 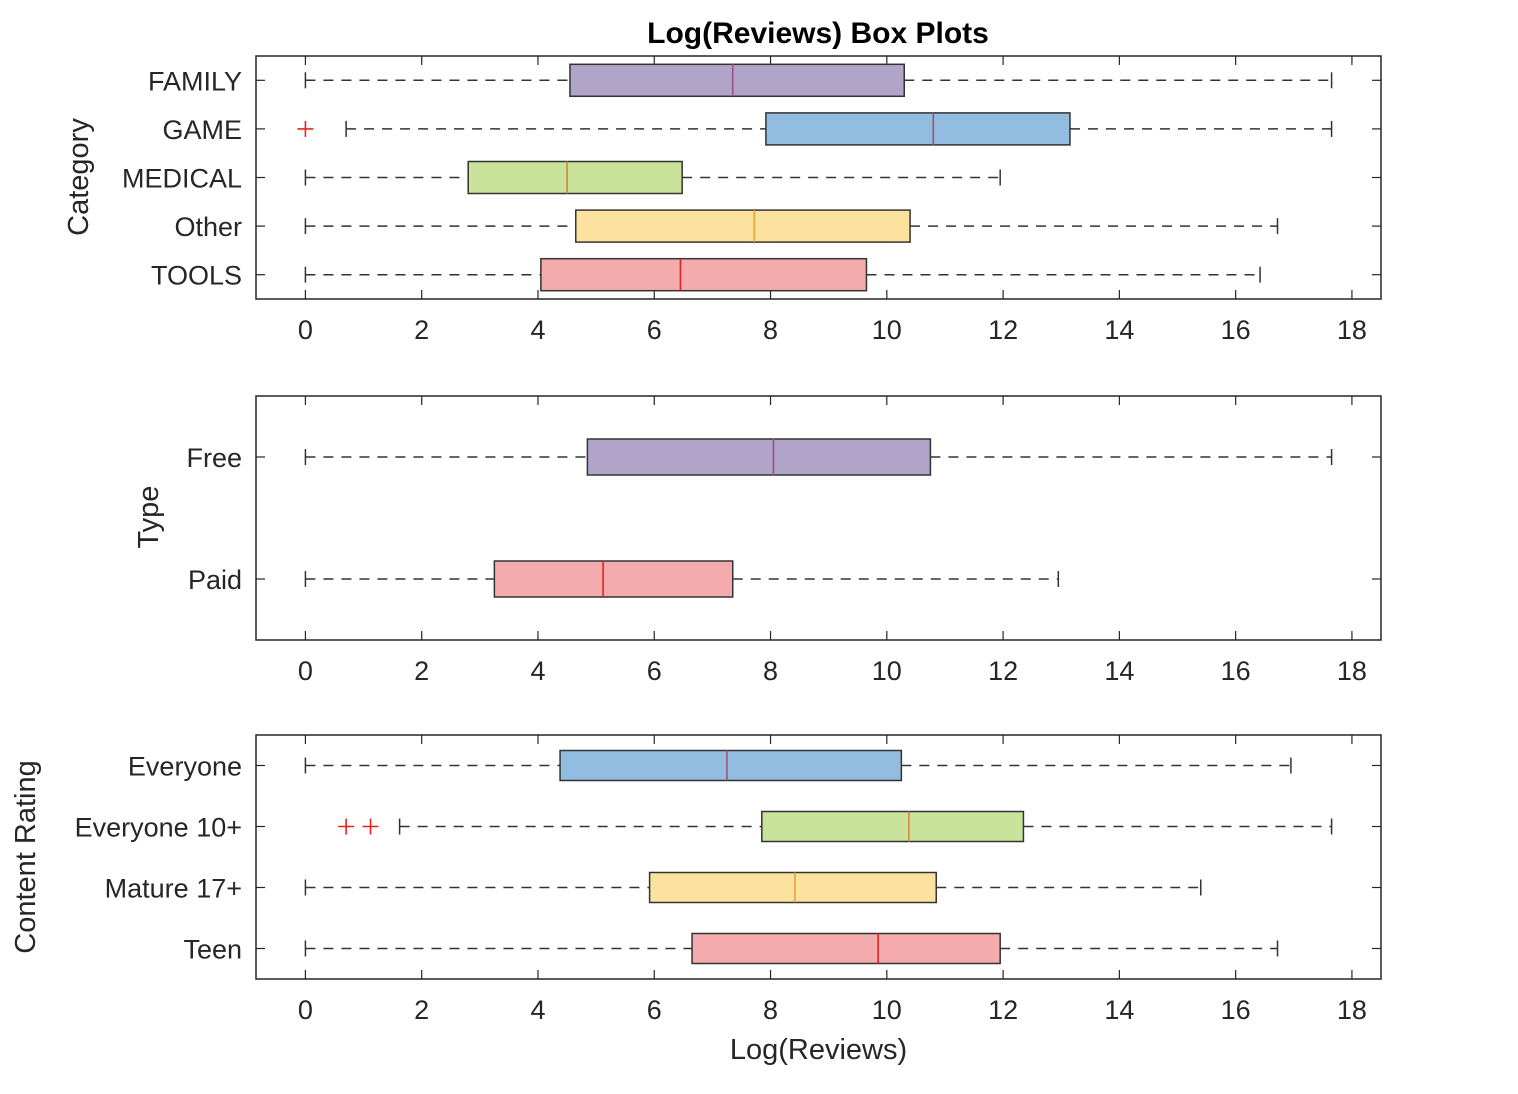 I want to click on y-tick-label: Teen, so click(x=212, y=950).